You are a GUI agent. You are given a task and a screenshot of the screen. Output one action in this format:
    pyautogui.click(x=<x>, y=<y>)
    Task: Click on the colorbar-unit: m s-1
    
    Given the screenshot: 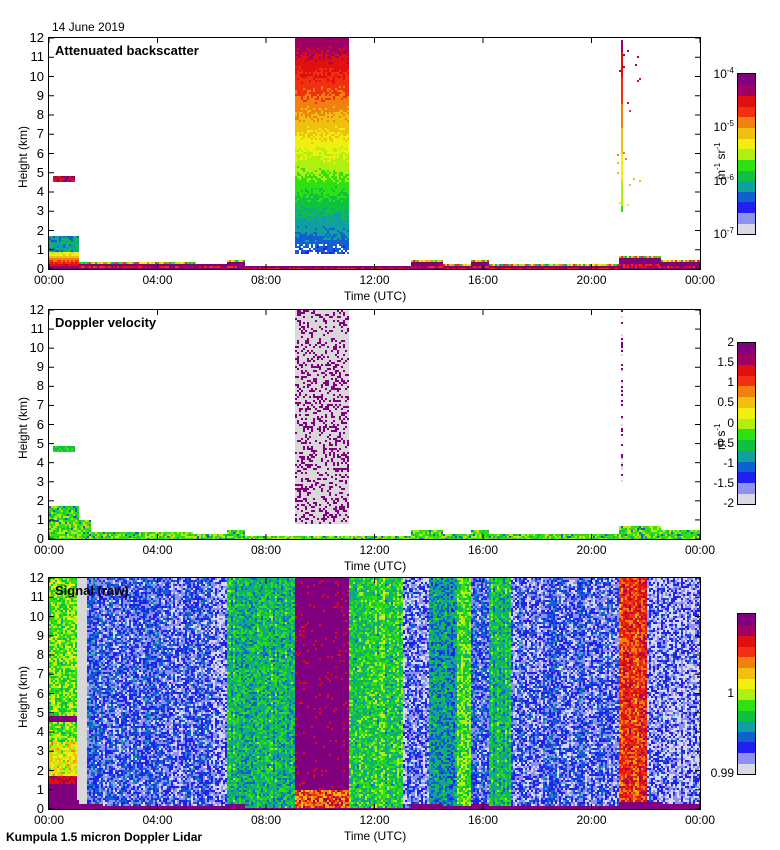 What is the action you would take?
    pyautogui.click(x=720, y=436)
    